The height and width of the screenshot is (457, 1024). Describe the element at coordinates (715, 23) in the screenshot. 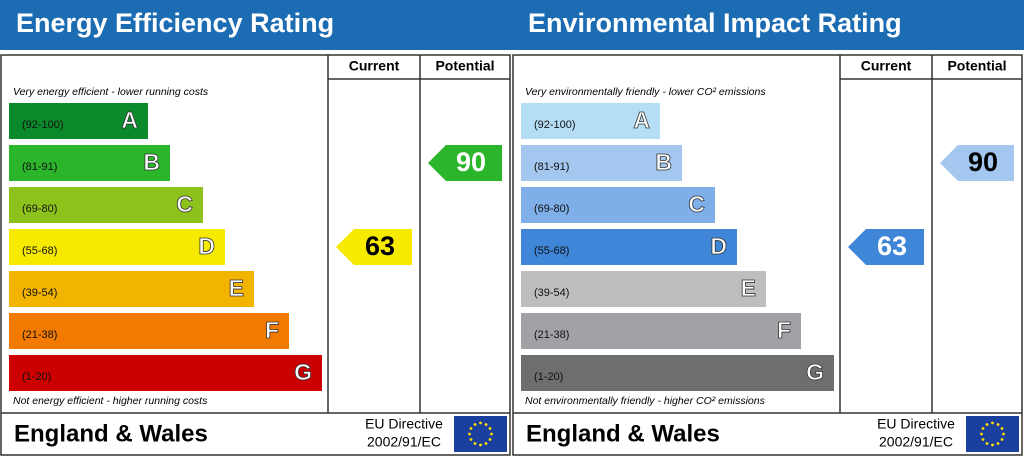

I see `panel-title: Environmental Impact Rating` at that location.